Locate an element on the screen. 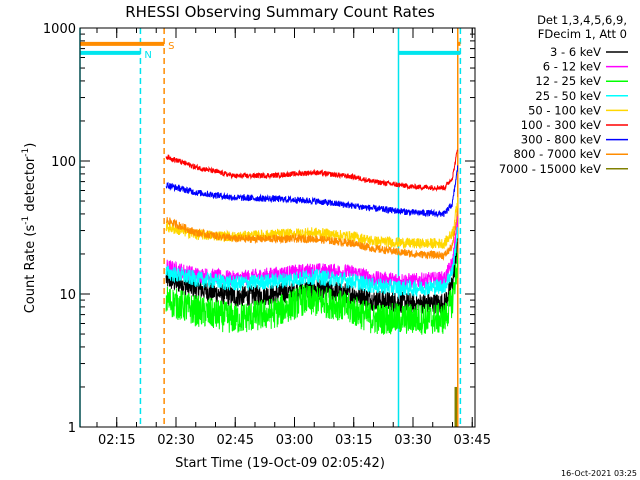  legend-entry-label: 100 - 300 keV is located at coordinates (561, 125).